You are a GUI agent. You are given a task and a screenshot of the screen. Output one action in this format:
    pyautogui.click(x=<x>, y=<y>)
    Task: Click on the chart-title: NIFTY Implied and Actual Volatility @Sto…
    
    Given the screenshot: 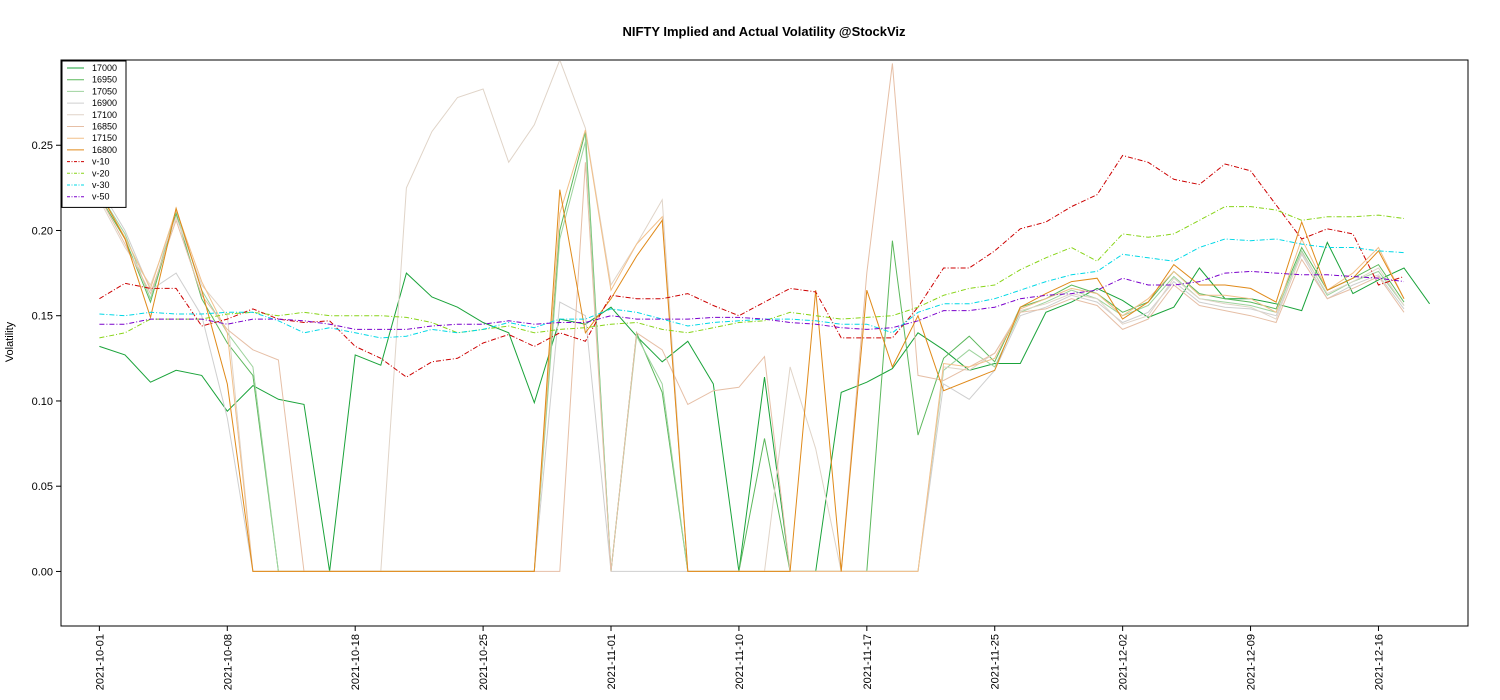 What is the action you would take?
    pyautogui.click(x=764, y=31)
    